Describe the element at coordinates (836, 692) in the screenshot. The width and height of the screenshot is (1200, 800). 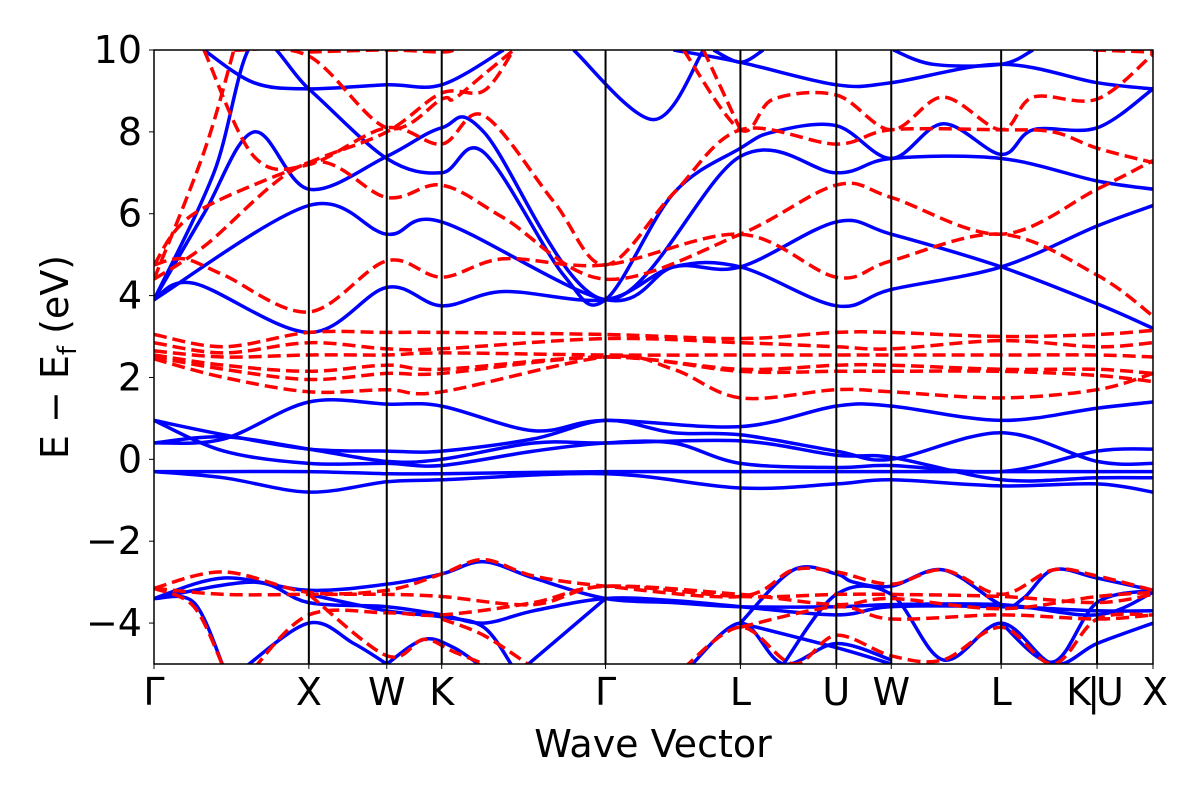
I see `x-tick-label: U` at that location.